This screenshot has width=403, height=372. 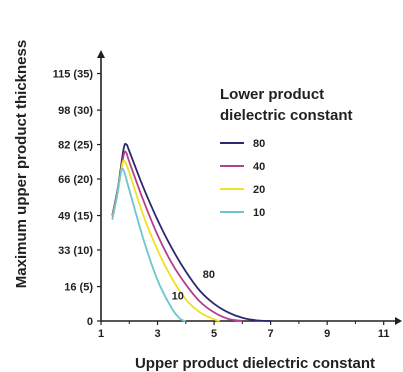 I want to click on y-tick-label: 115 (35), so click(x=73, y=75).